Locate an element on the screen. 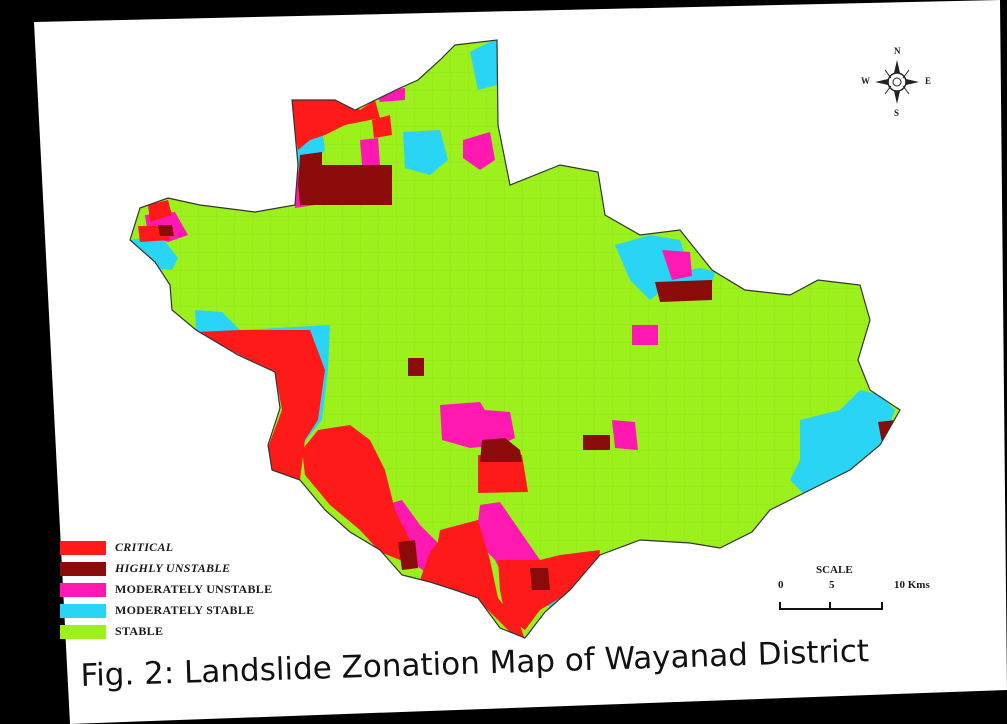  scale-bar-midtick is located at coordinates (830, 606).